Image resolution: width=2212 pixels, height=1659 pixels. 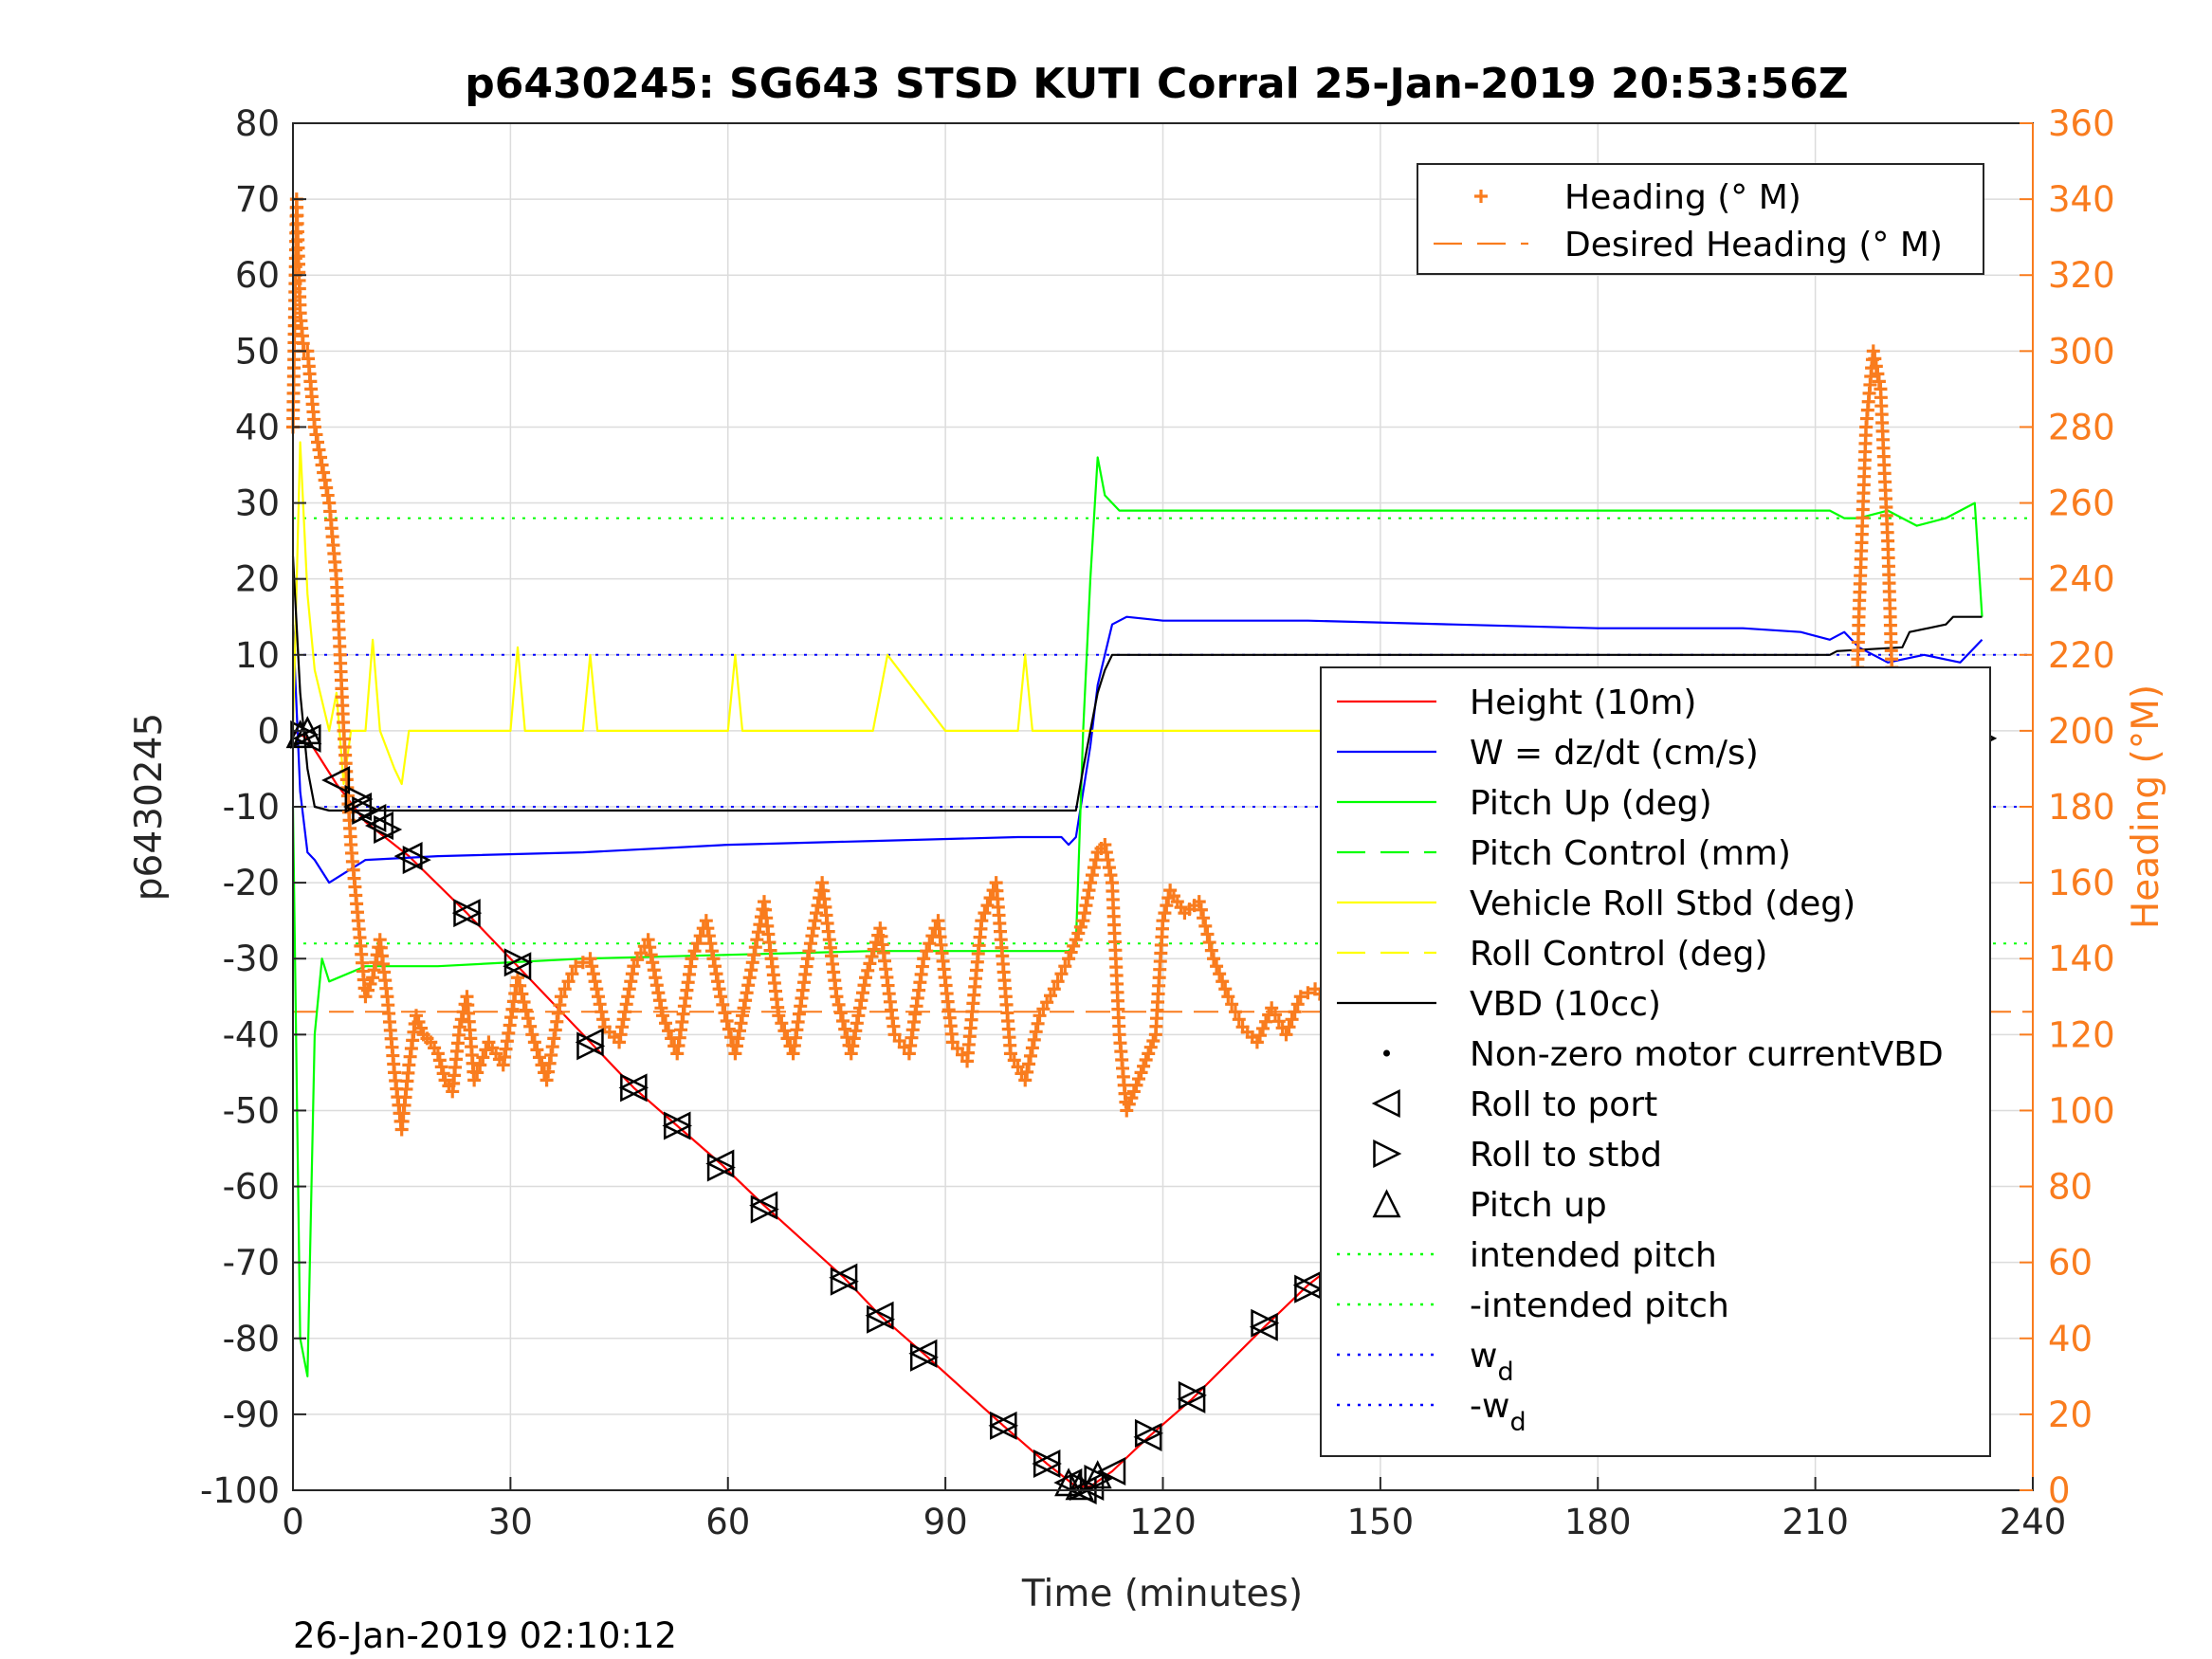 I want to click on right-tick-label: 60, so click(x=2070, y=1263).